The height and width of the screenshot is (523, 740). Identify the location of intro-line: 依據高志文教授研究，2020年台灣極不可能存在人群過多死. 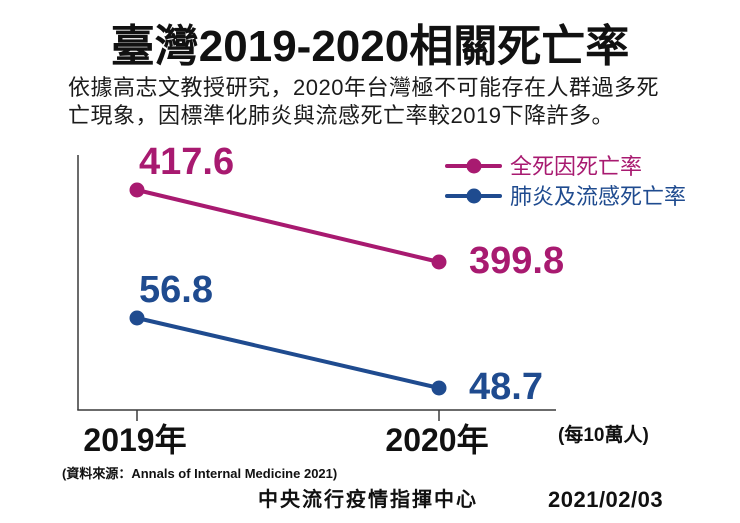
(363, 87).